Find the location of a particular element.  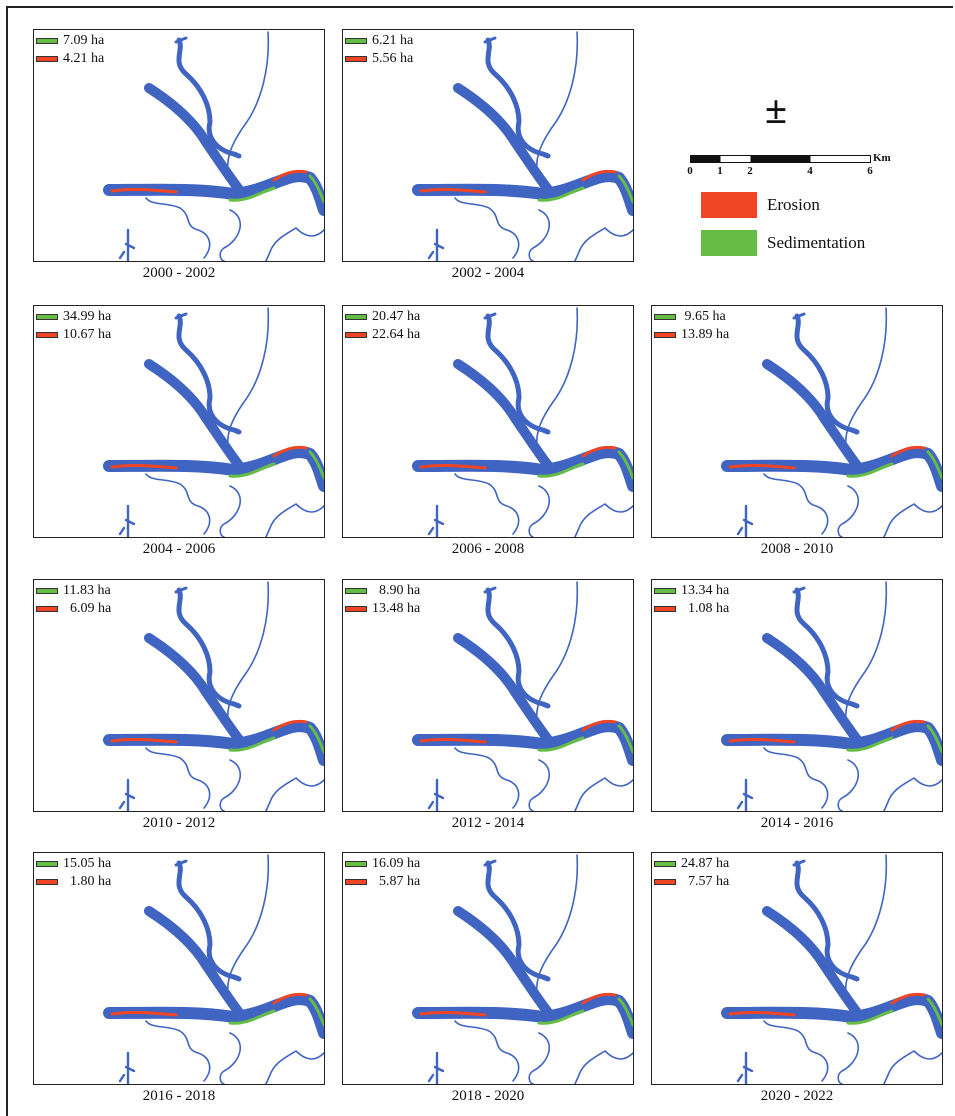

erosion-area: 13.89 ha is located at coordinates (705, 334).